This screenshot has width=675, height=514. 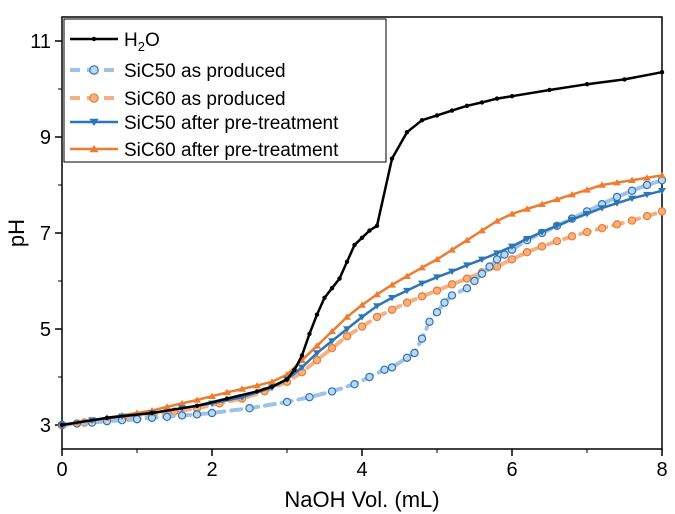 What do you see at coordinates (45, 234) in the screenshot?
I see `y-tick-label: 7` at bounding box center [45, 234].